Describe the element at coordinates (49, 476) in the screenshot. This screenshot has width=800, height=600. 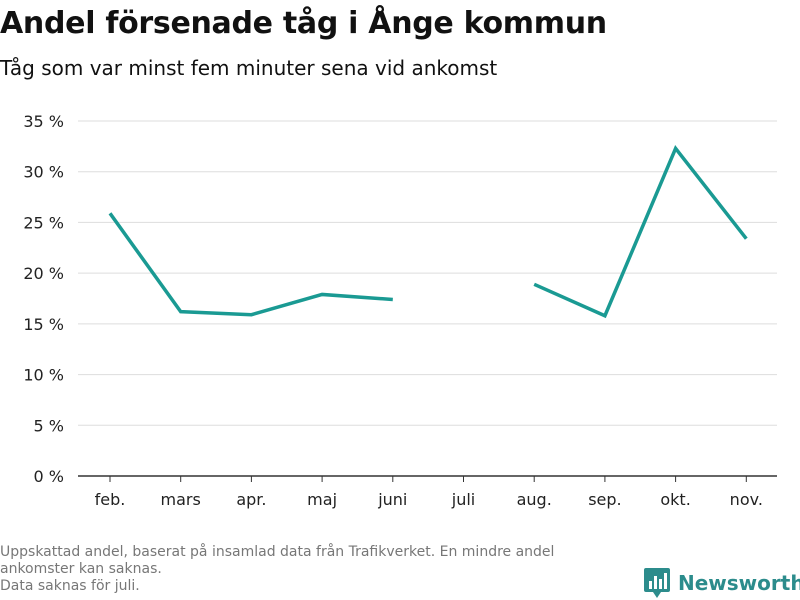
I see `y-tick-label: 0 %` at that location.